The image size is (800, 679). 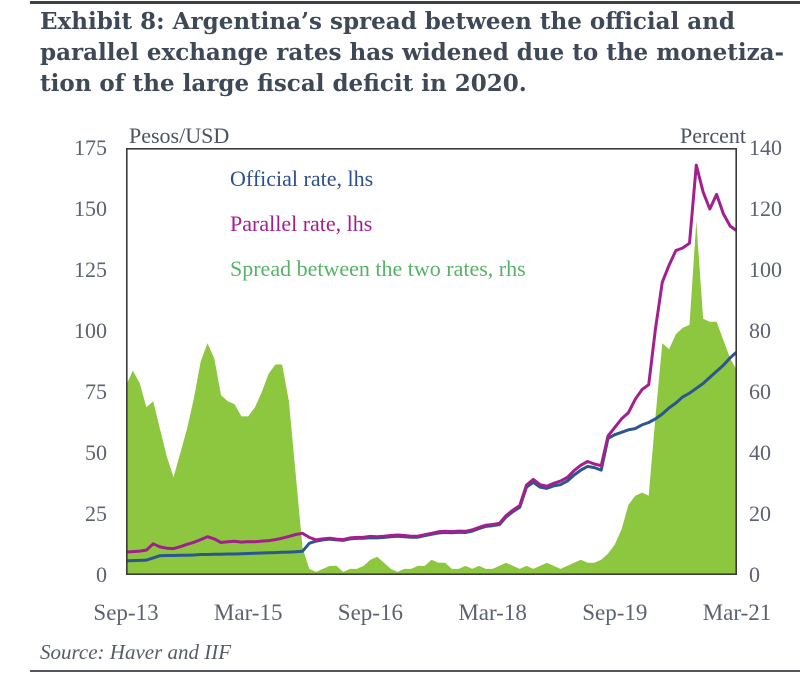 I want to click on left-axis-tick: 25, so click(x=96, y=513).